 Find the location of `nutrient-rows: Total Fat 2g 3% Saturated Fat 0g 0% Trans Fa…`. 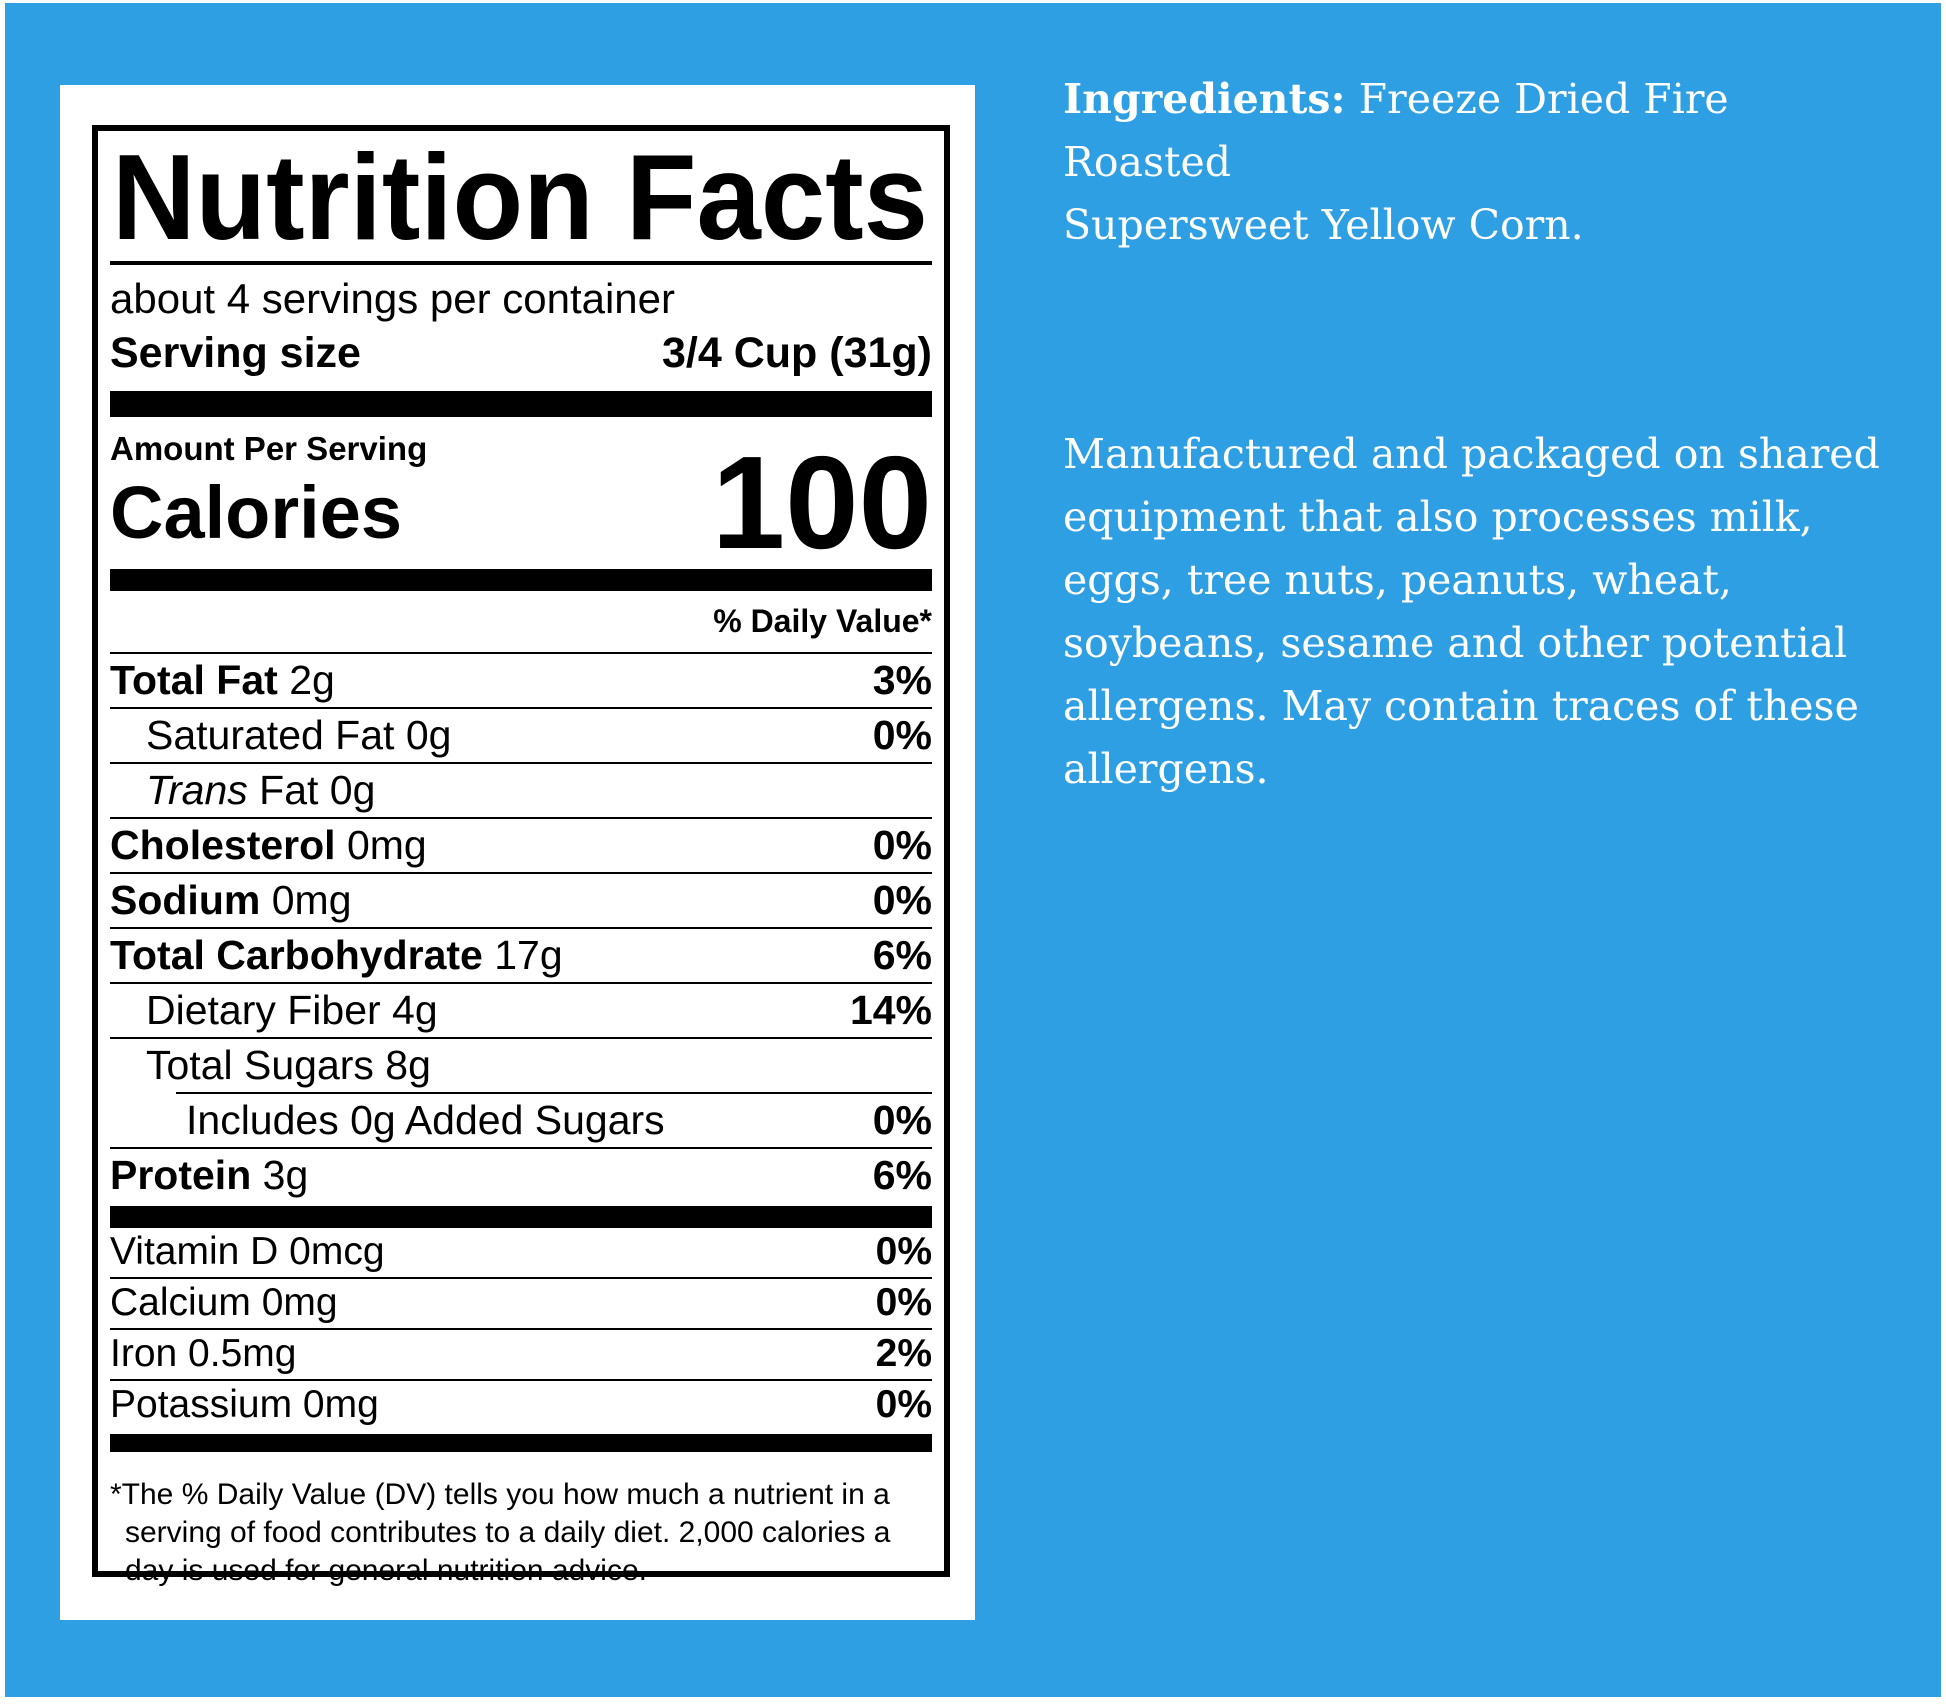

nutrient-rows: Total Fat 2g 3% Saturated Fat 0g 0% Trans Fa… is located at coordinates (521, 928).